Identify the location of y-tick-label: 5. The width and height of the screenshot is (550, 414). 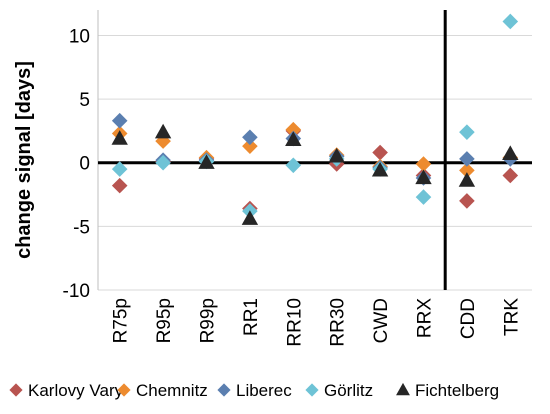
(84, 100).